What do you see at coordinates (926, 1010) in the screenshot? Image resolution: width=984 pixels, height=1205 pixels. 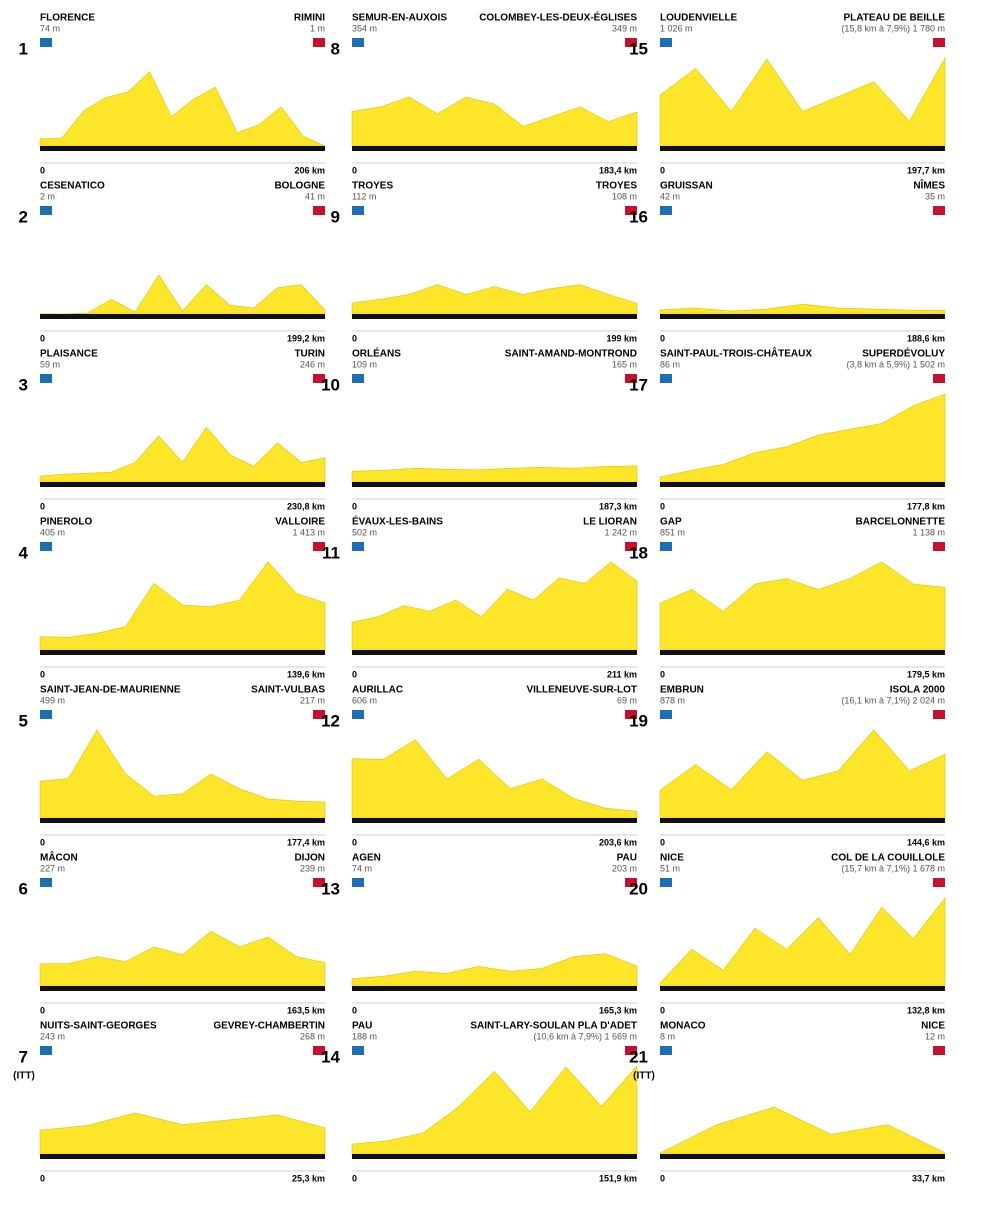 I see `stage-distance: 132,8 km` at bounding box center [926, 1010].